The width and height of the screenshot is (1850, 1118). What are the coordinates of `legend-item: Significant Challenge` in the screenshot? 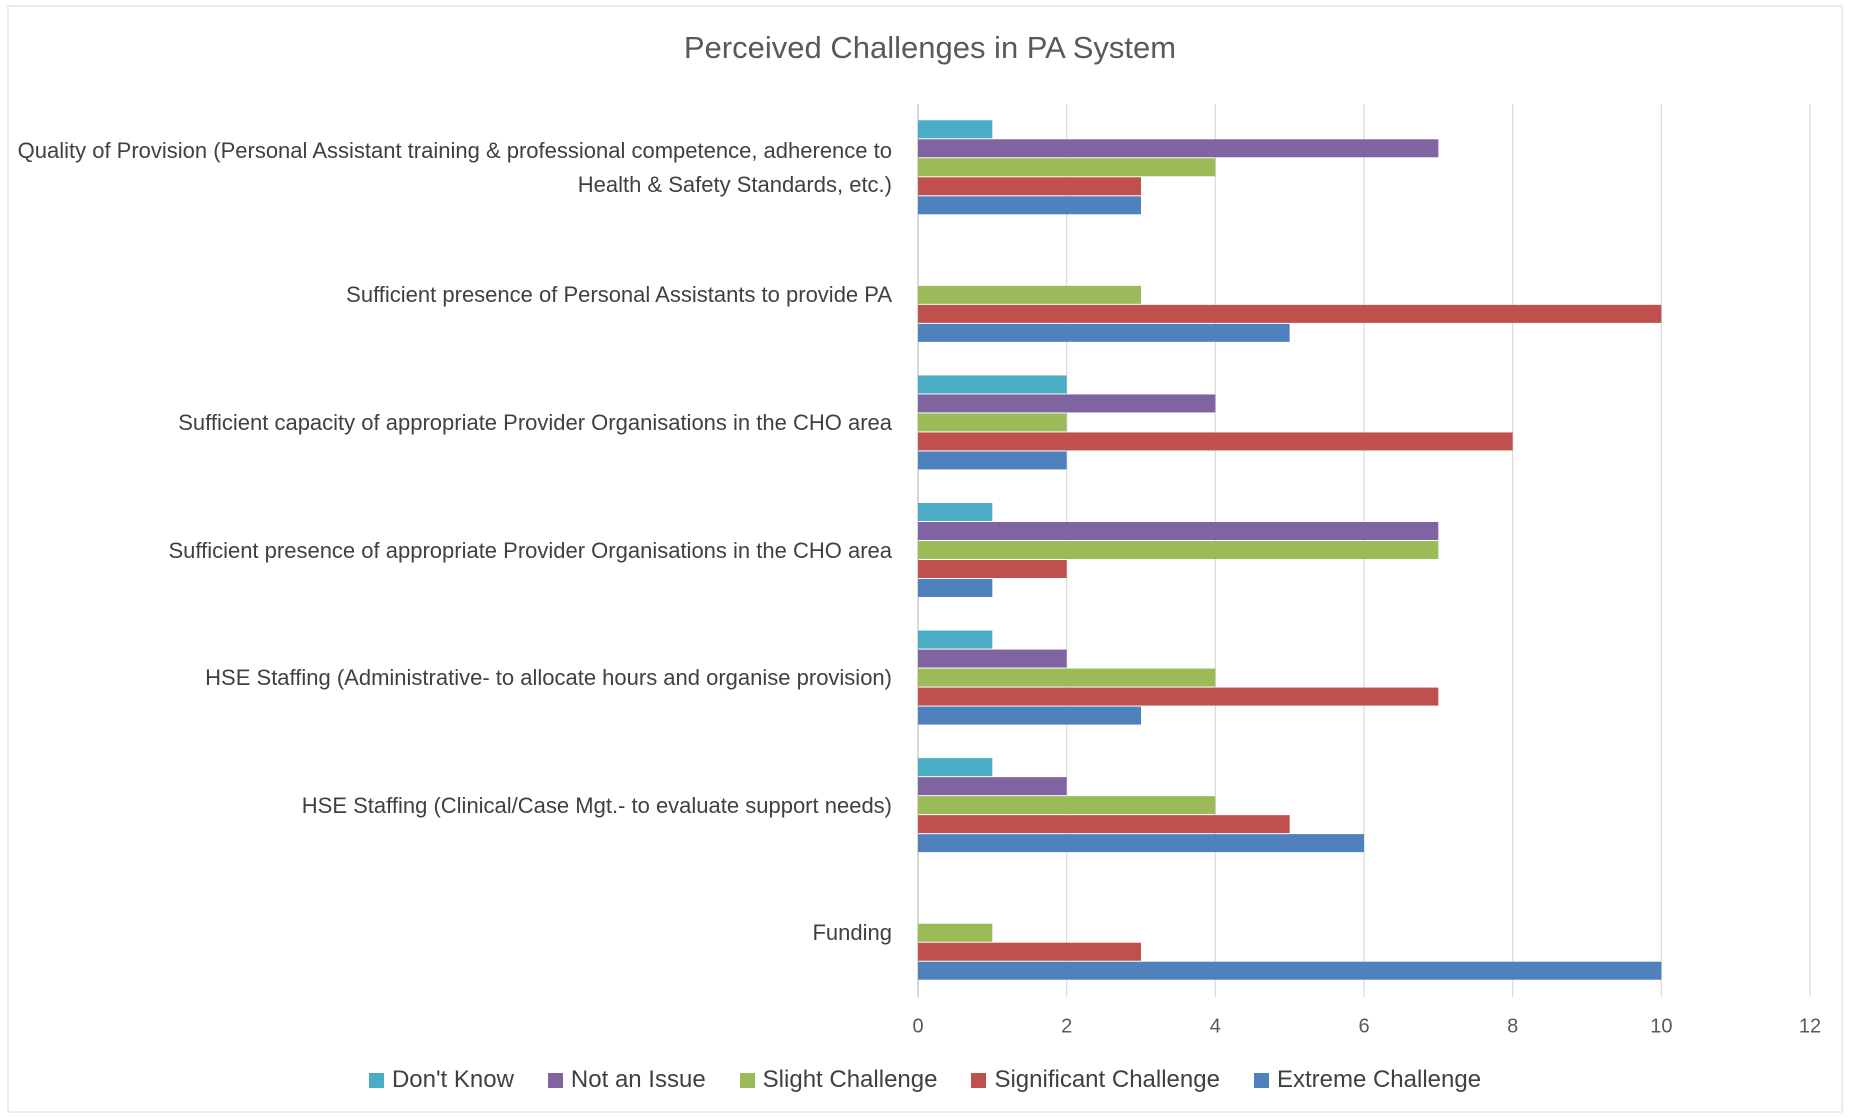 It's located at (1095, 1080).